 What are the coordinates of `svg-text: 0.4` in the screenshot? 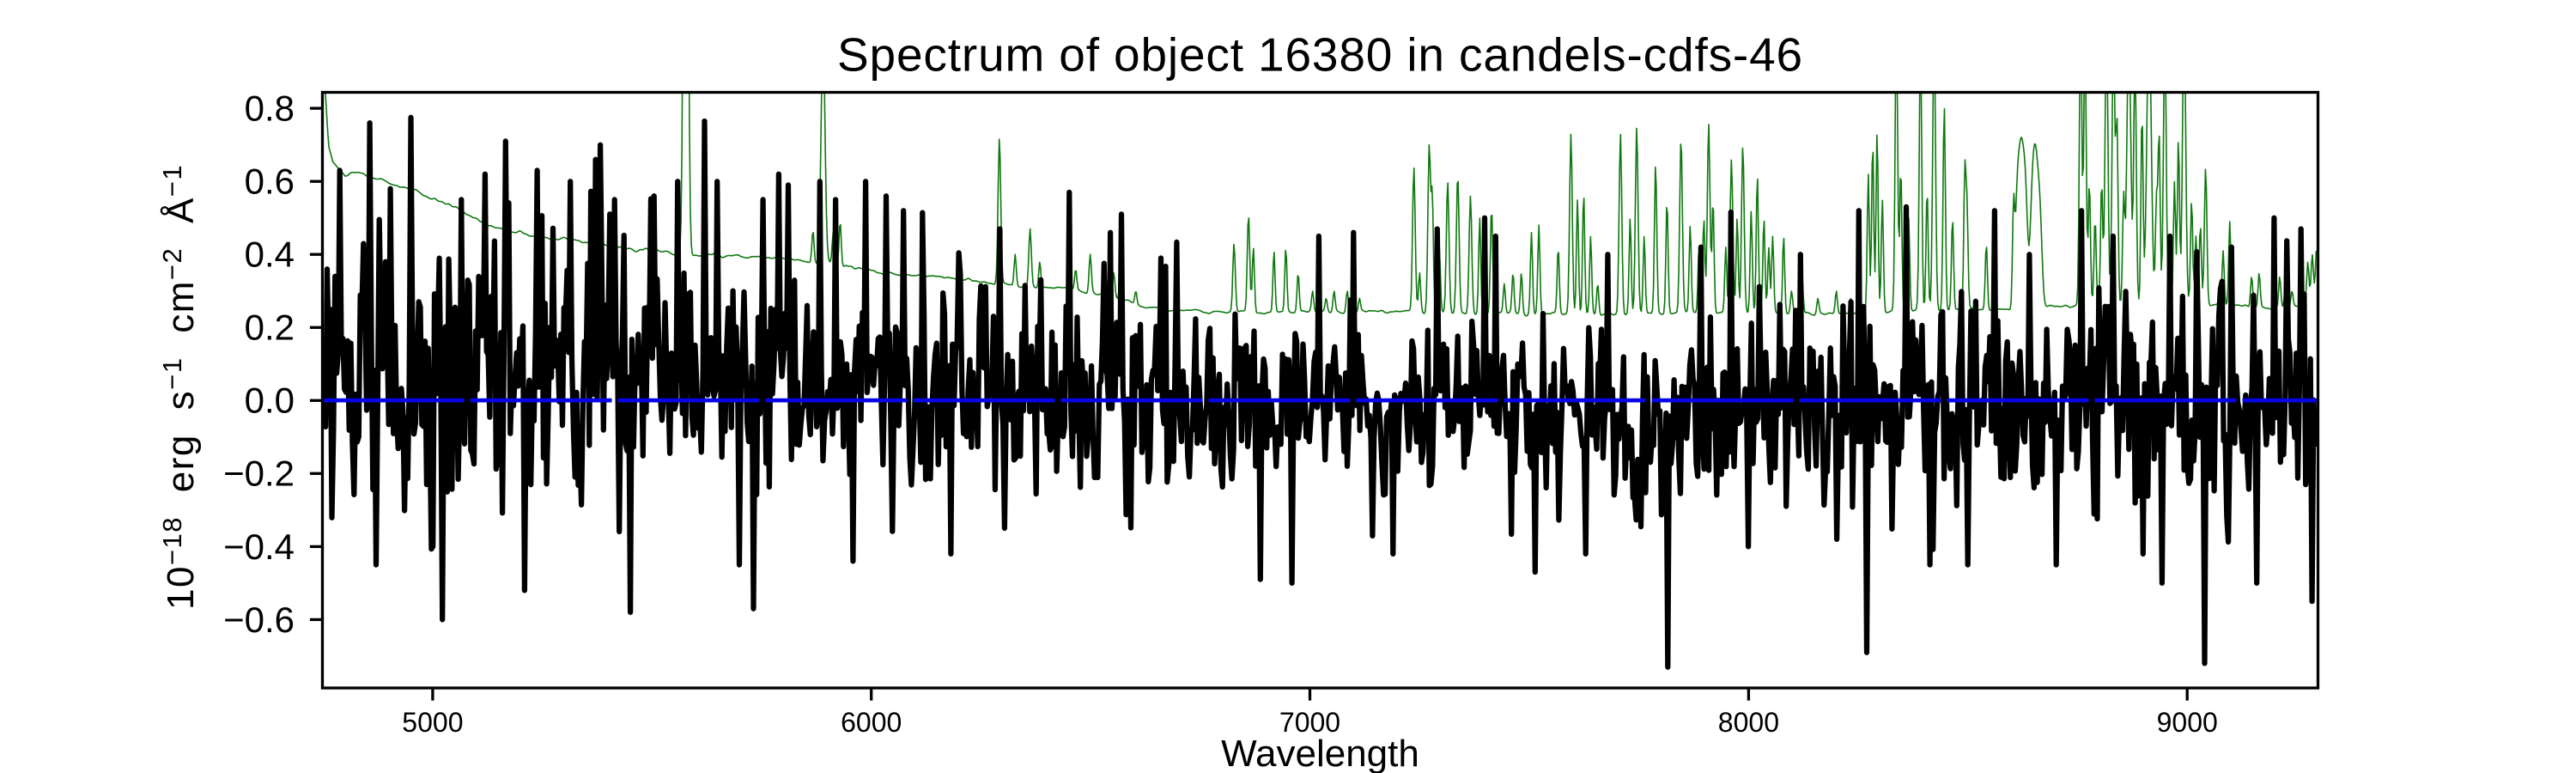 It's located at (270, 254).